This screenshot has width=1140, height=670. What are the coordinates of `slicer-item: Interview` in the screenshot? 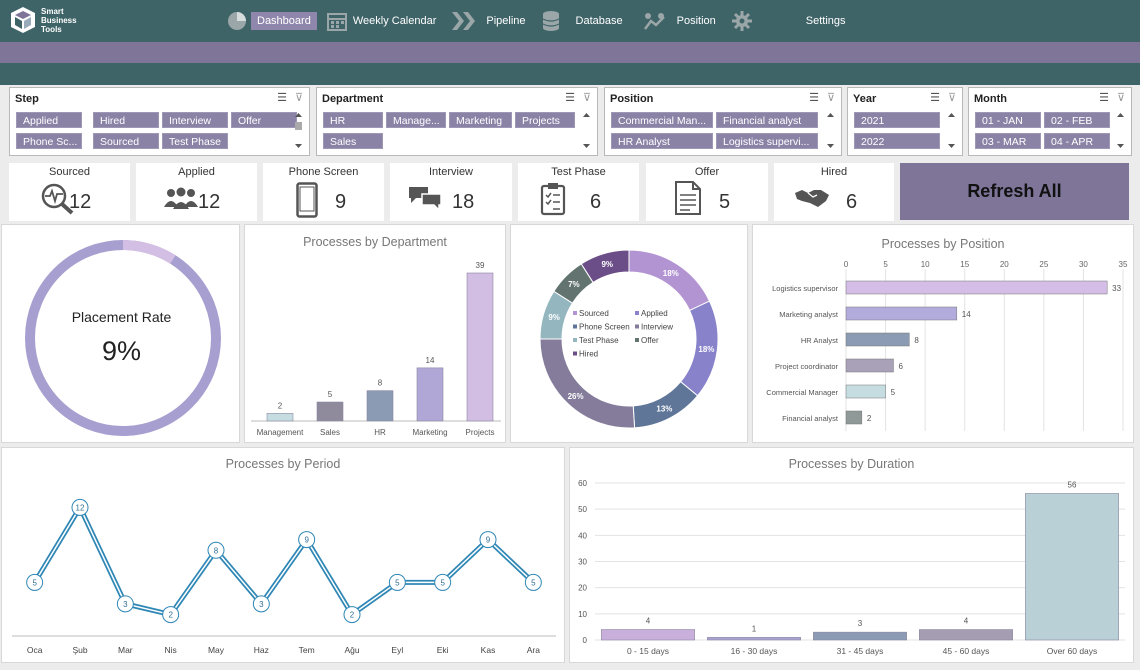 It's located at (195, 120).